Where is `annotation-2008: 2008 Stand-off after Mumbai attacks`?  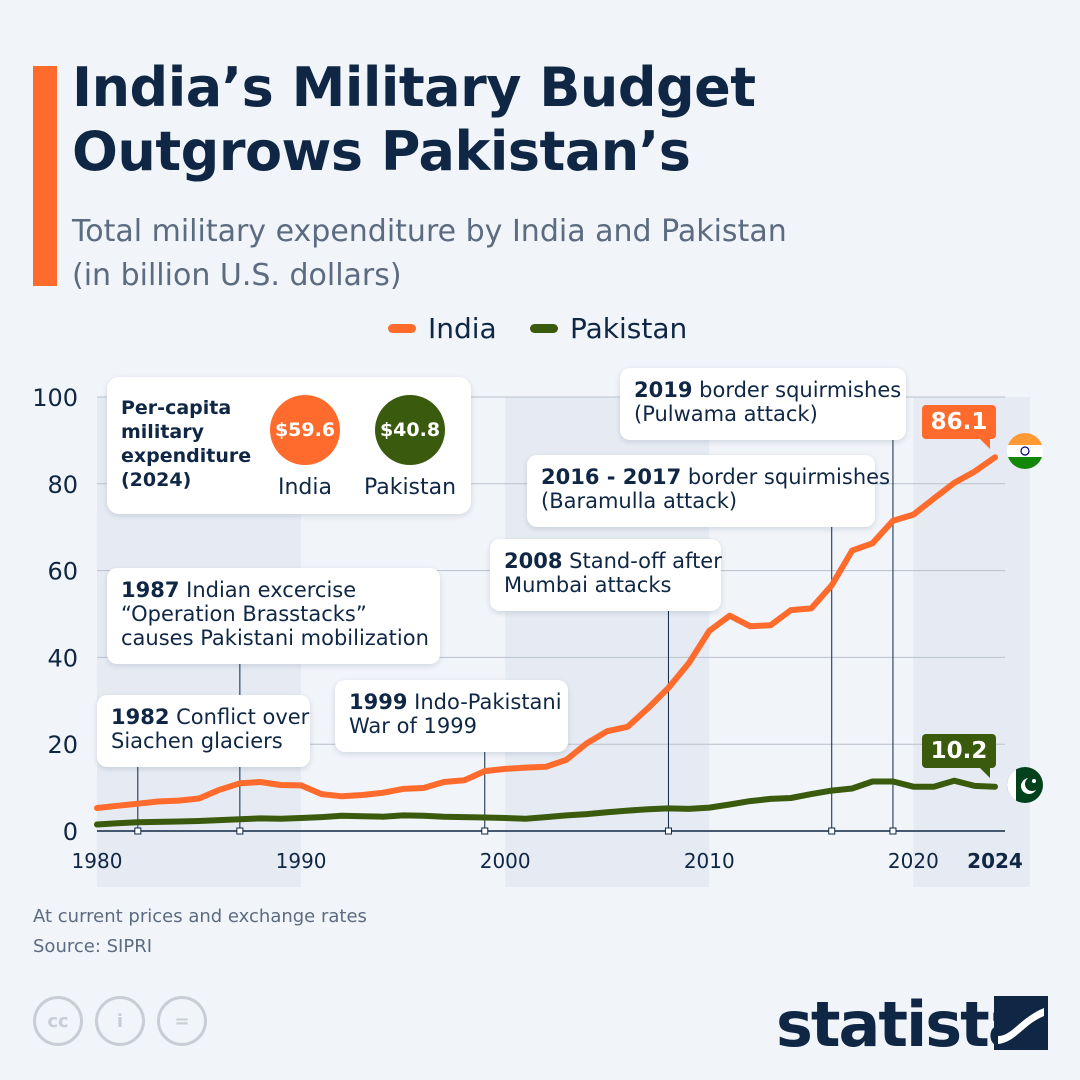
annotation-2008: 2008 Stand-off after Mumbai attacks is located at coordinates (606, 575).